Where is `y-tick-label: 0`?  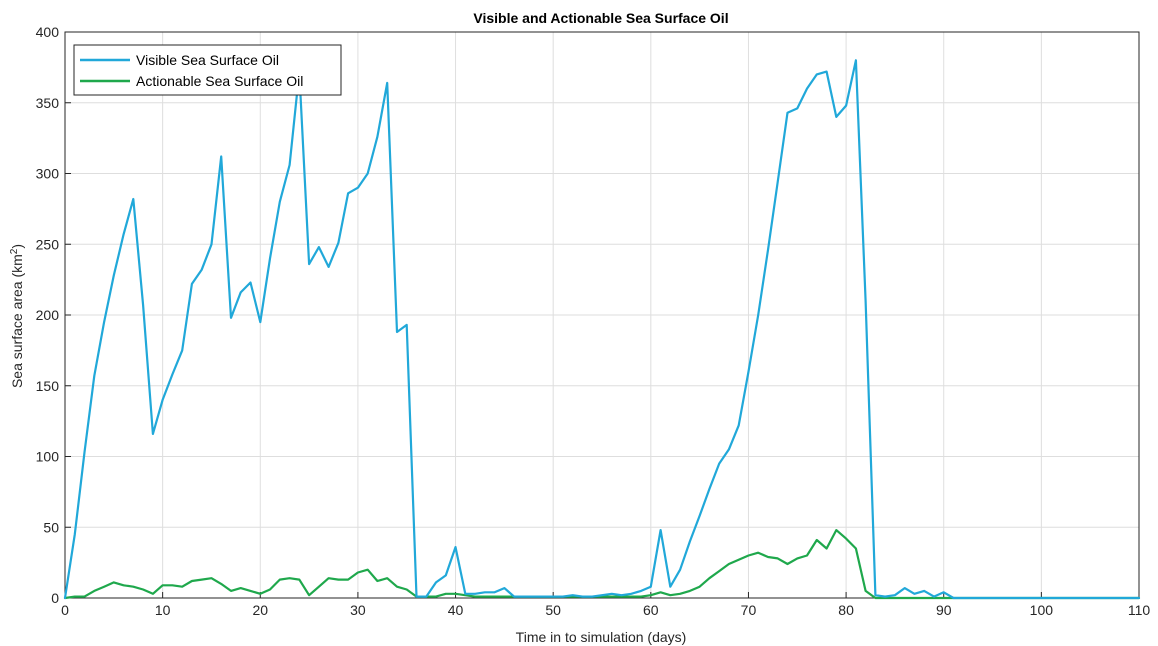 y-tick-label: 0 is located at coordinates (55, 598).